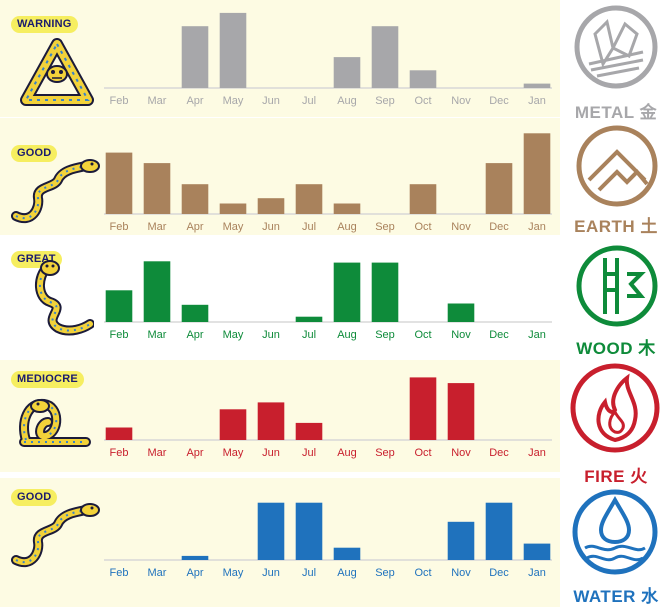  I want to click on snake-coiled-illustration, so click(64, 298).